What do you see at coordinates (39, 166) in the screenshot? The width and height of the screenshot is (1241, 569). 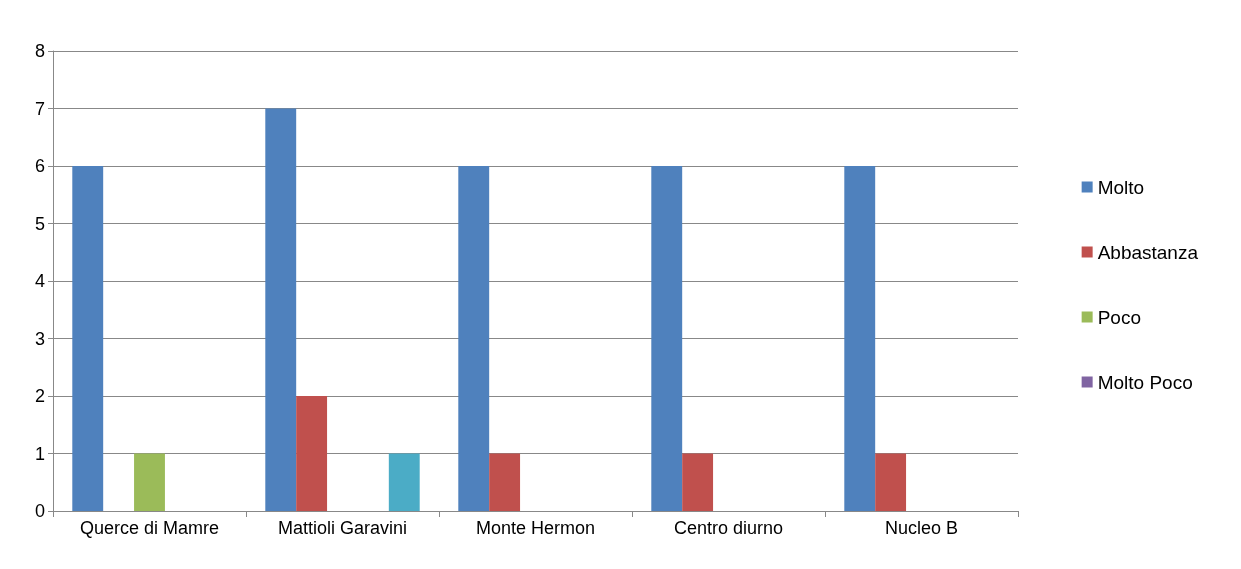 I see `y-tick-label: 6` at bounding box center [39, 166].